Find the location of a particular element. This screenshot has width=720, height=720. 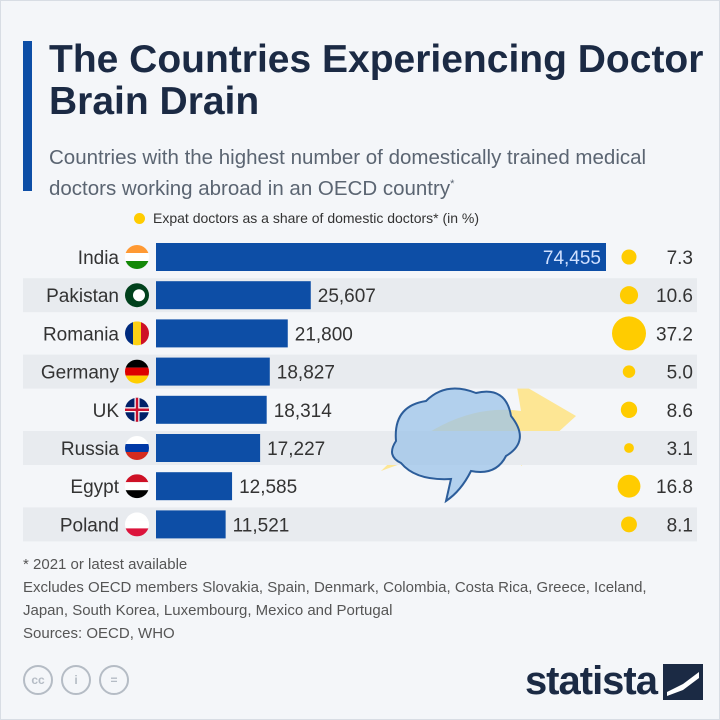

bar-value-label: 12,585 is located at coordinates (268, 487).